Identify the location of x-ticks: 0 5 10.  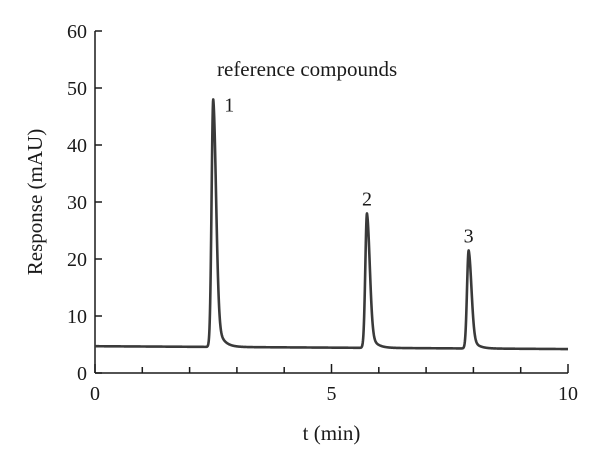
(334, 384).